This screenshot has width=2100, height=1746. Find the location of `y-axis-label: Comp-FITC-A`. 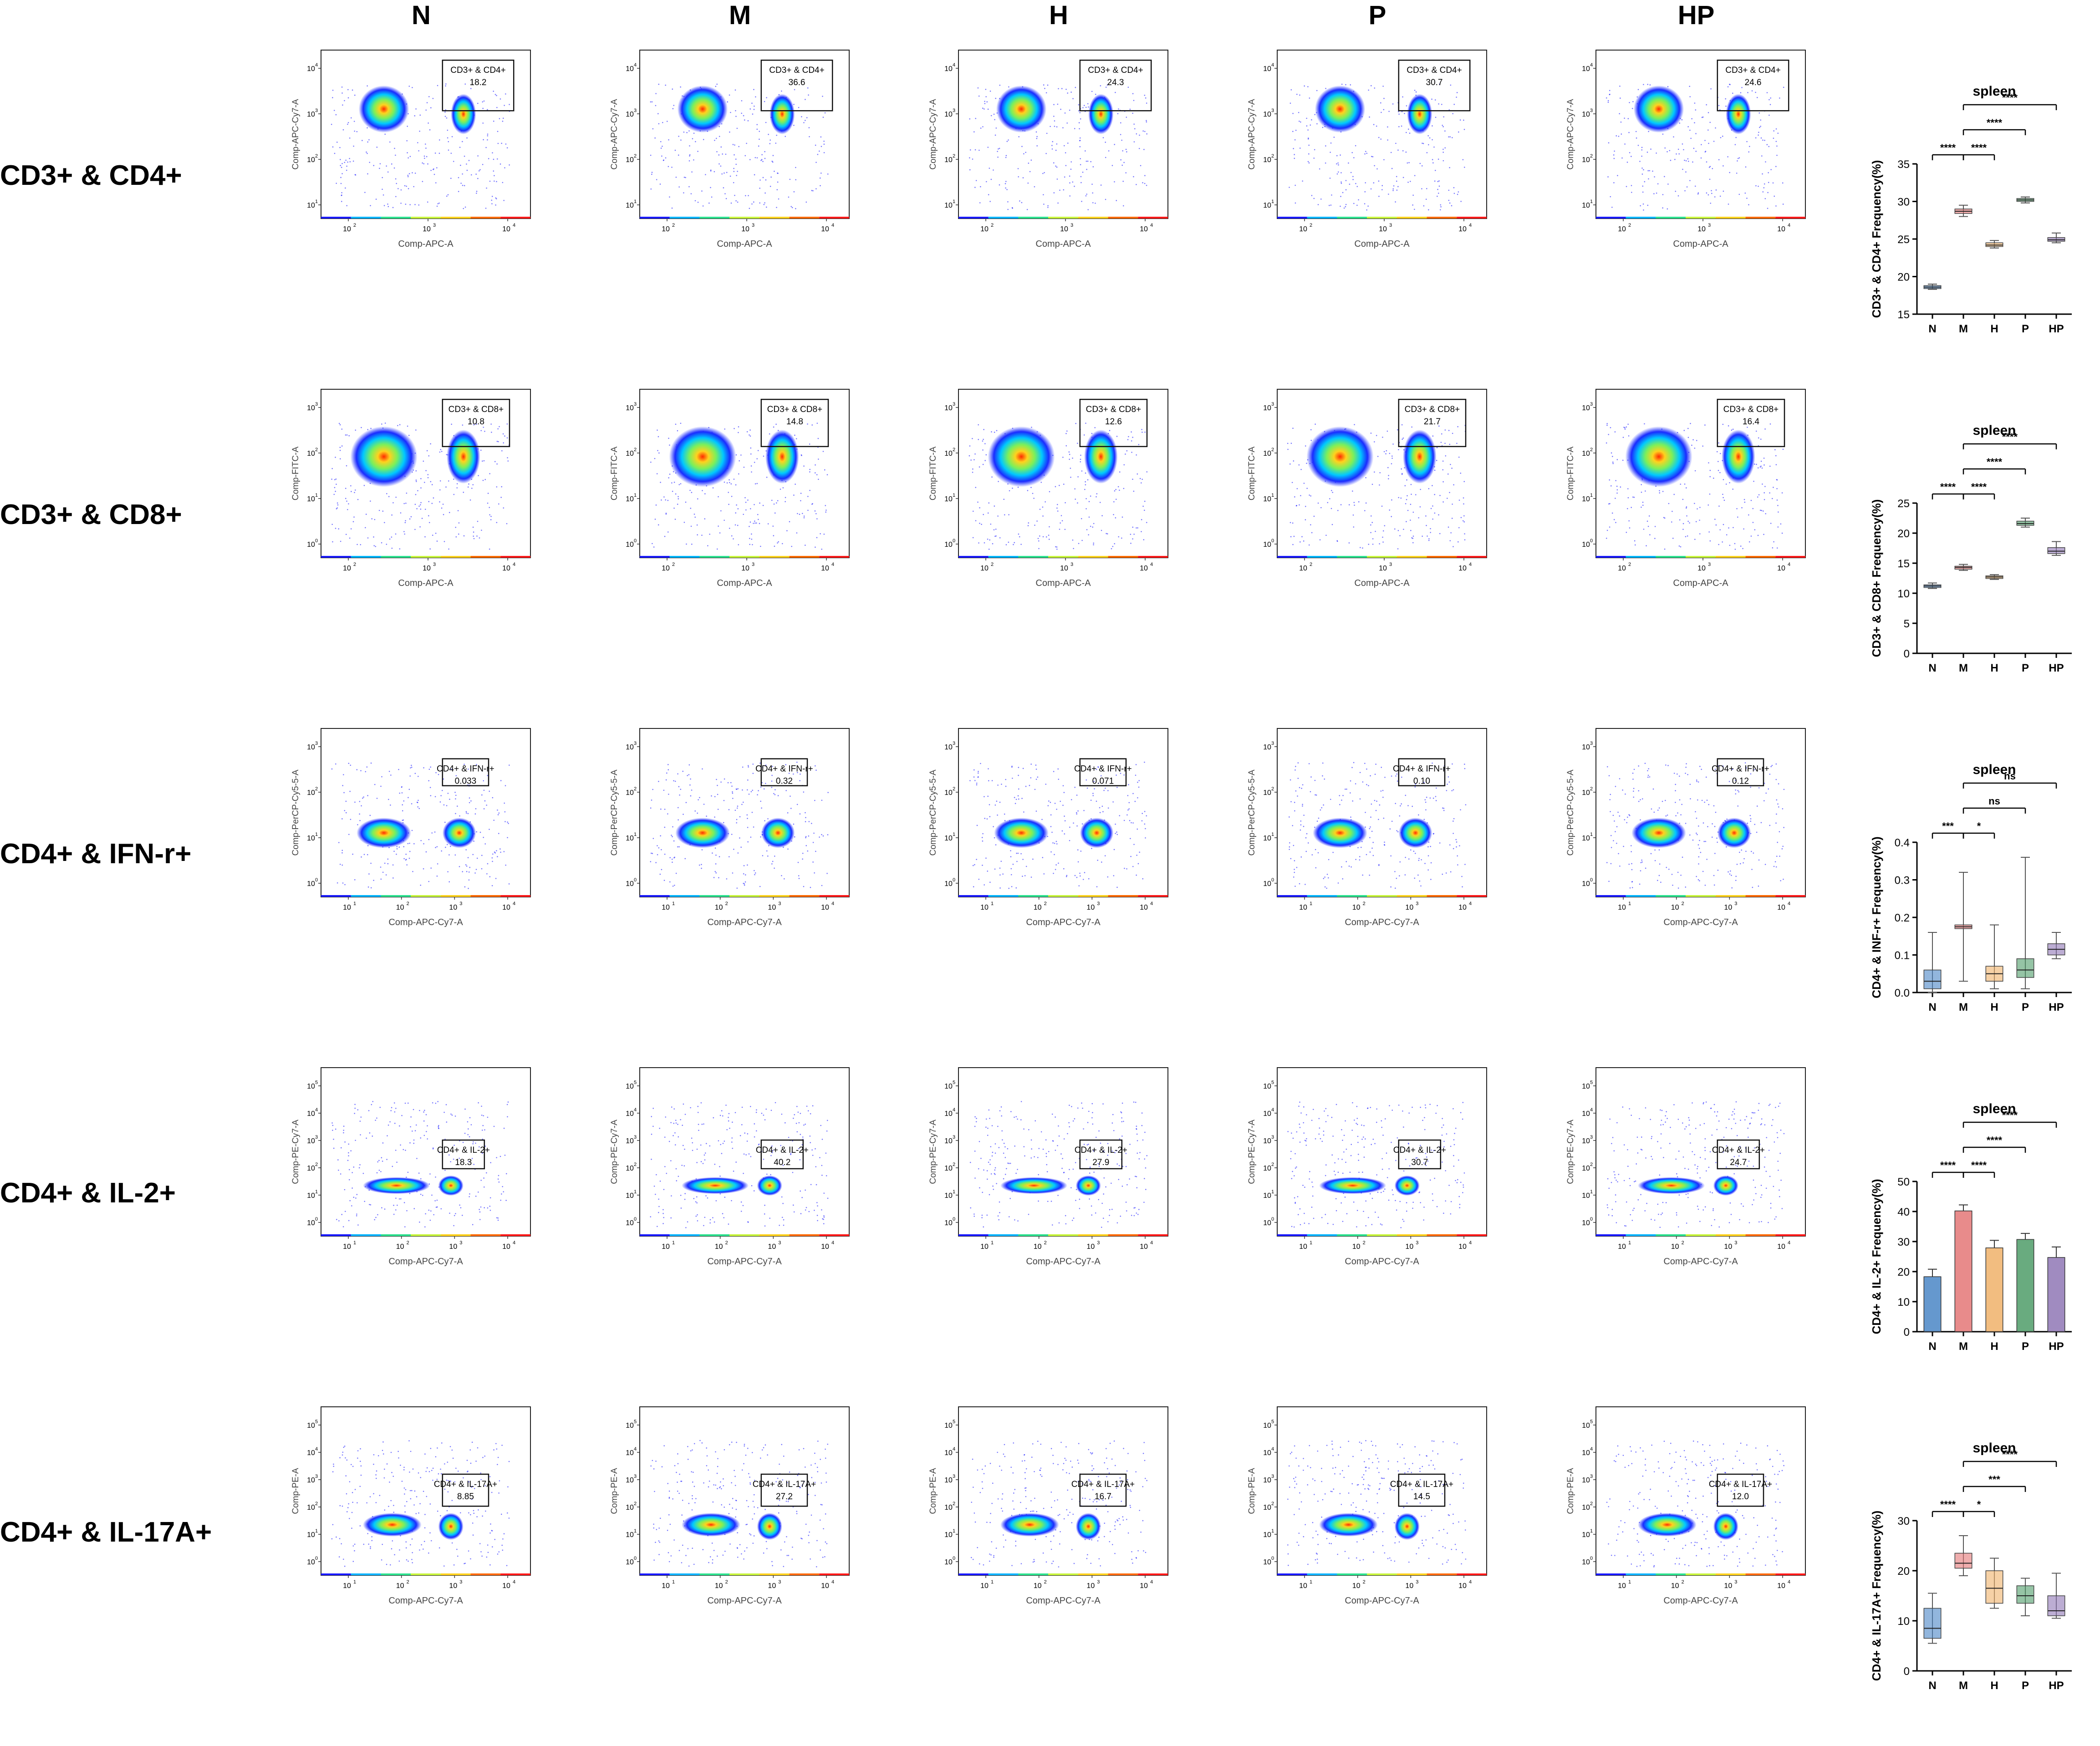

y-axis-label: Comp-FITC-A is located at coordinates (614, 474).